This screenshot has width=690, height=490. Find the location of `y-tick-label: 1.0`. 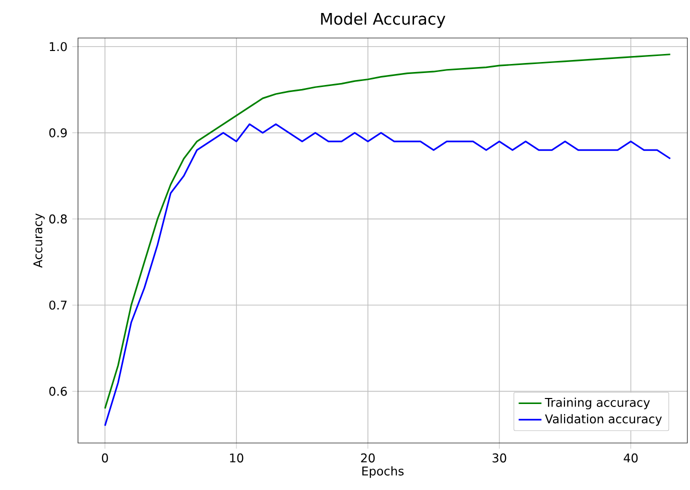

y-tick-label: 1.0 is located at coordinates (58, 47).